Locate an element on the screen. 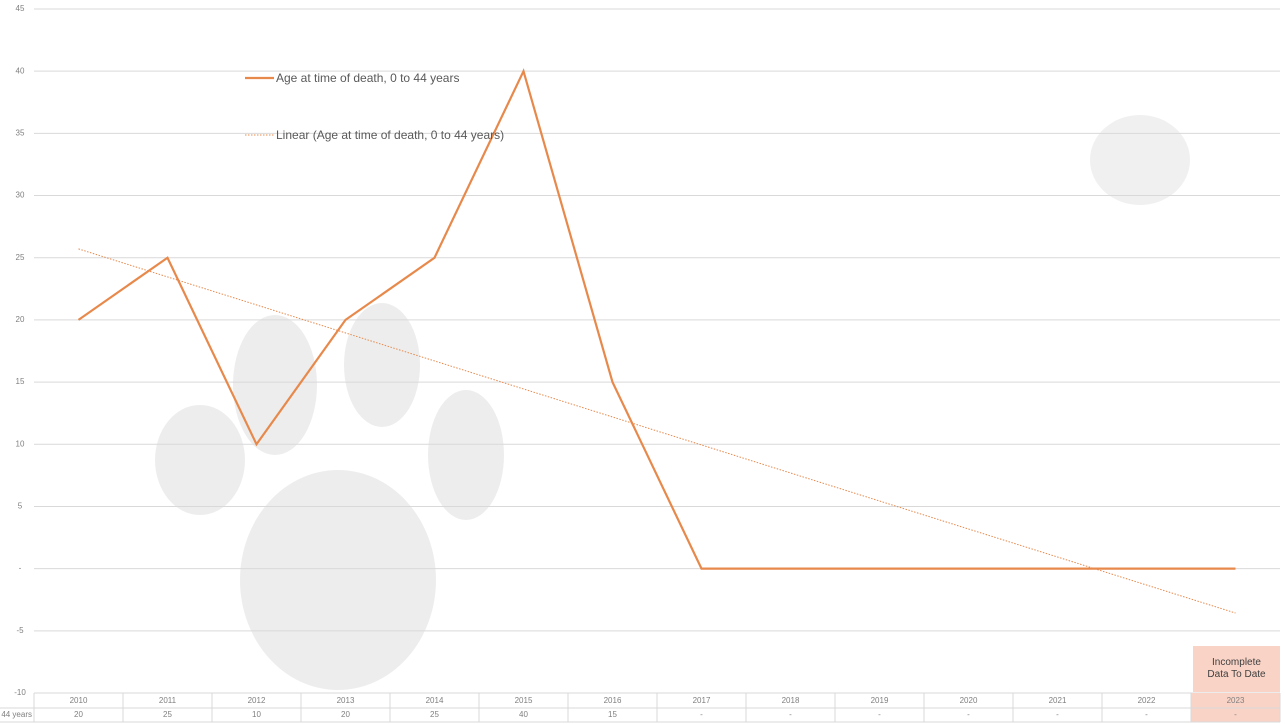  table-row-label: 44 years is located at coordinates (16, 714).